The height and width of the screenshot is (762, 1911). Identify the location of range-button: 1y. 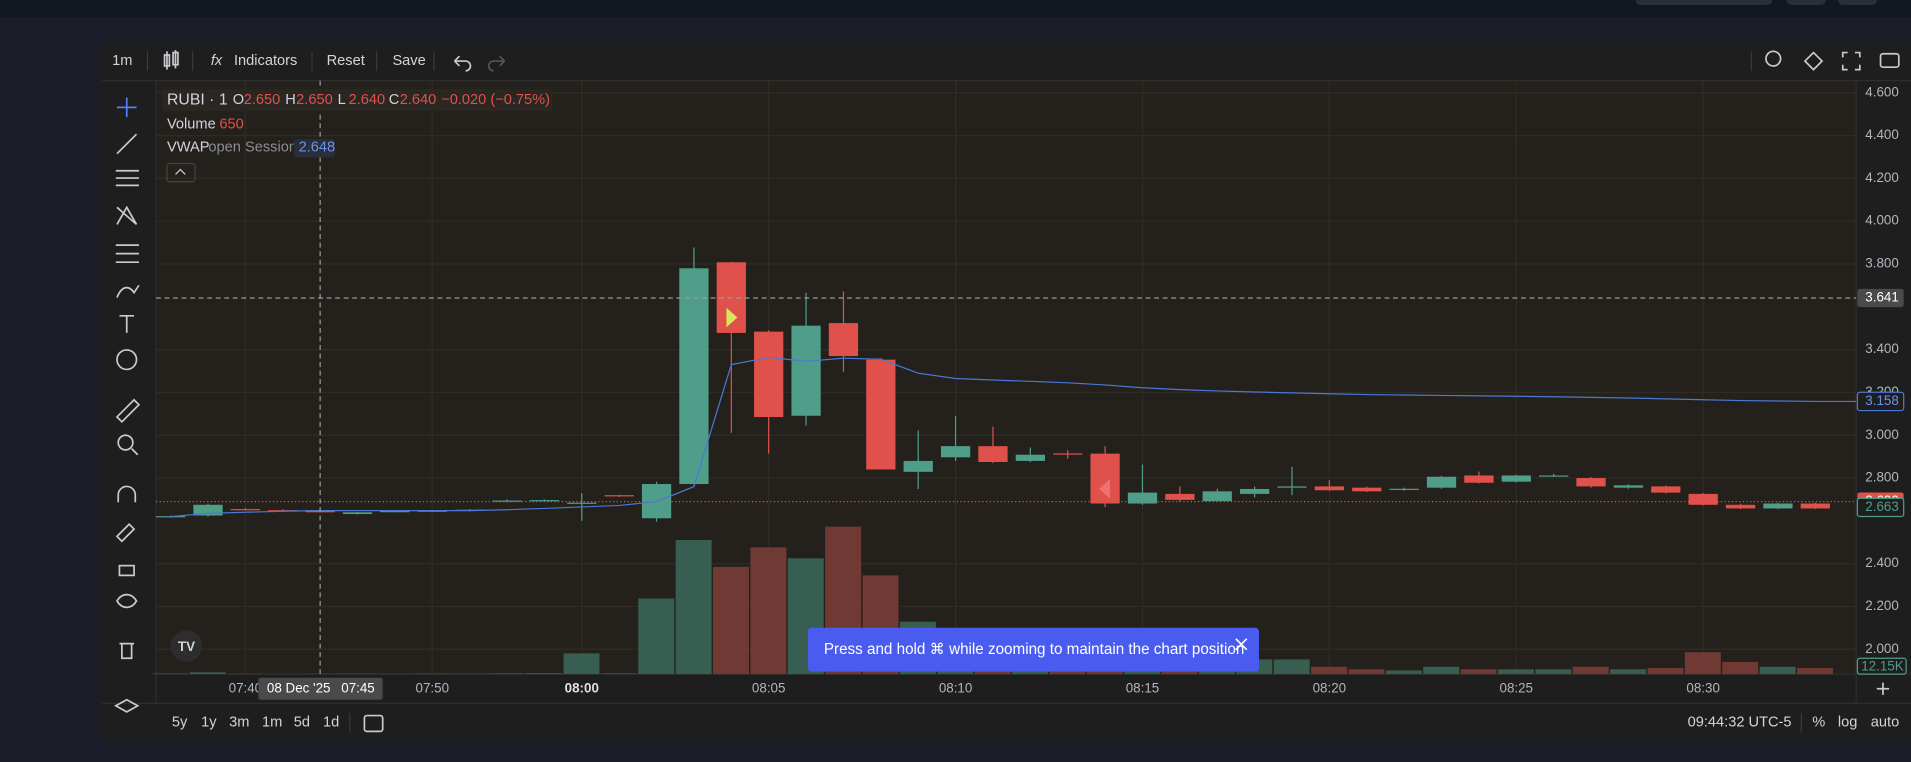
(209, 723).